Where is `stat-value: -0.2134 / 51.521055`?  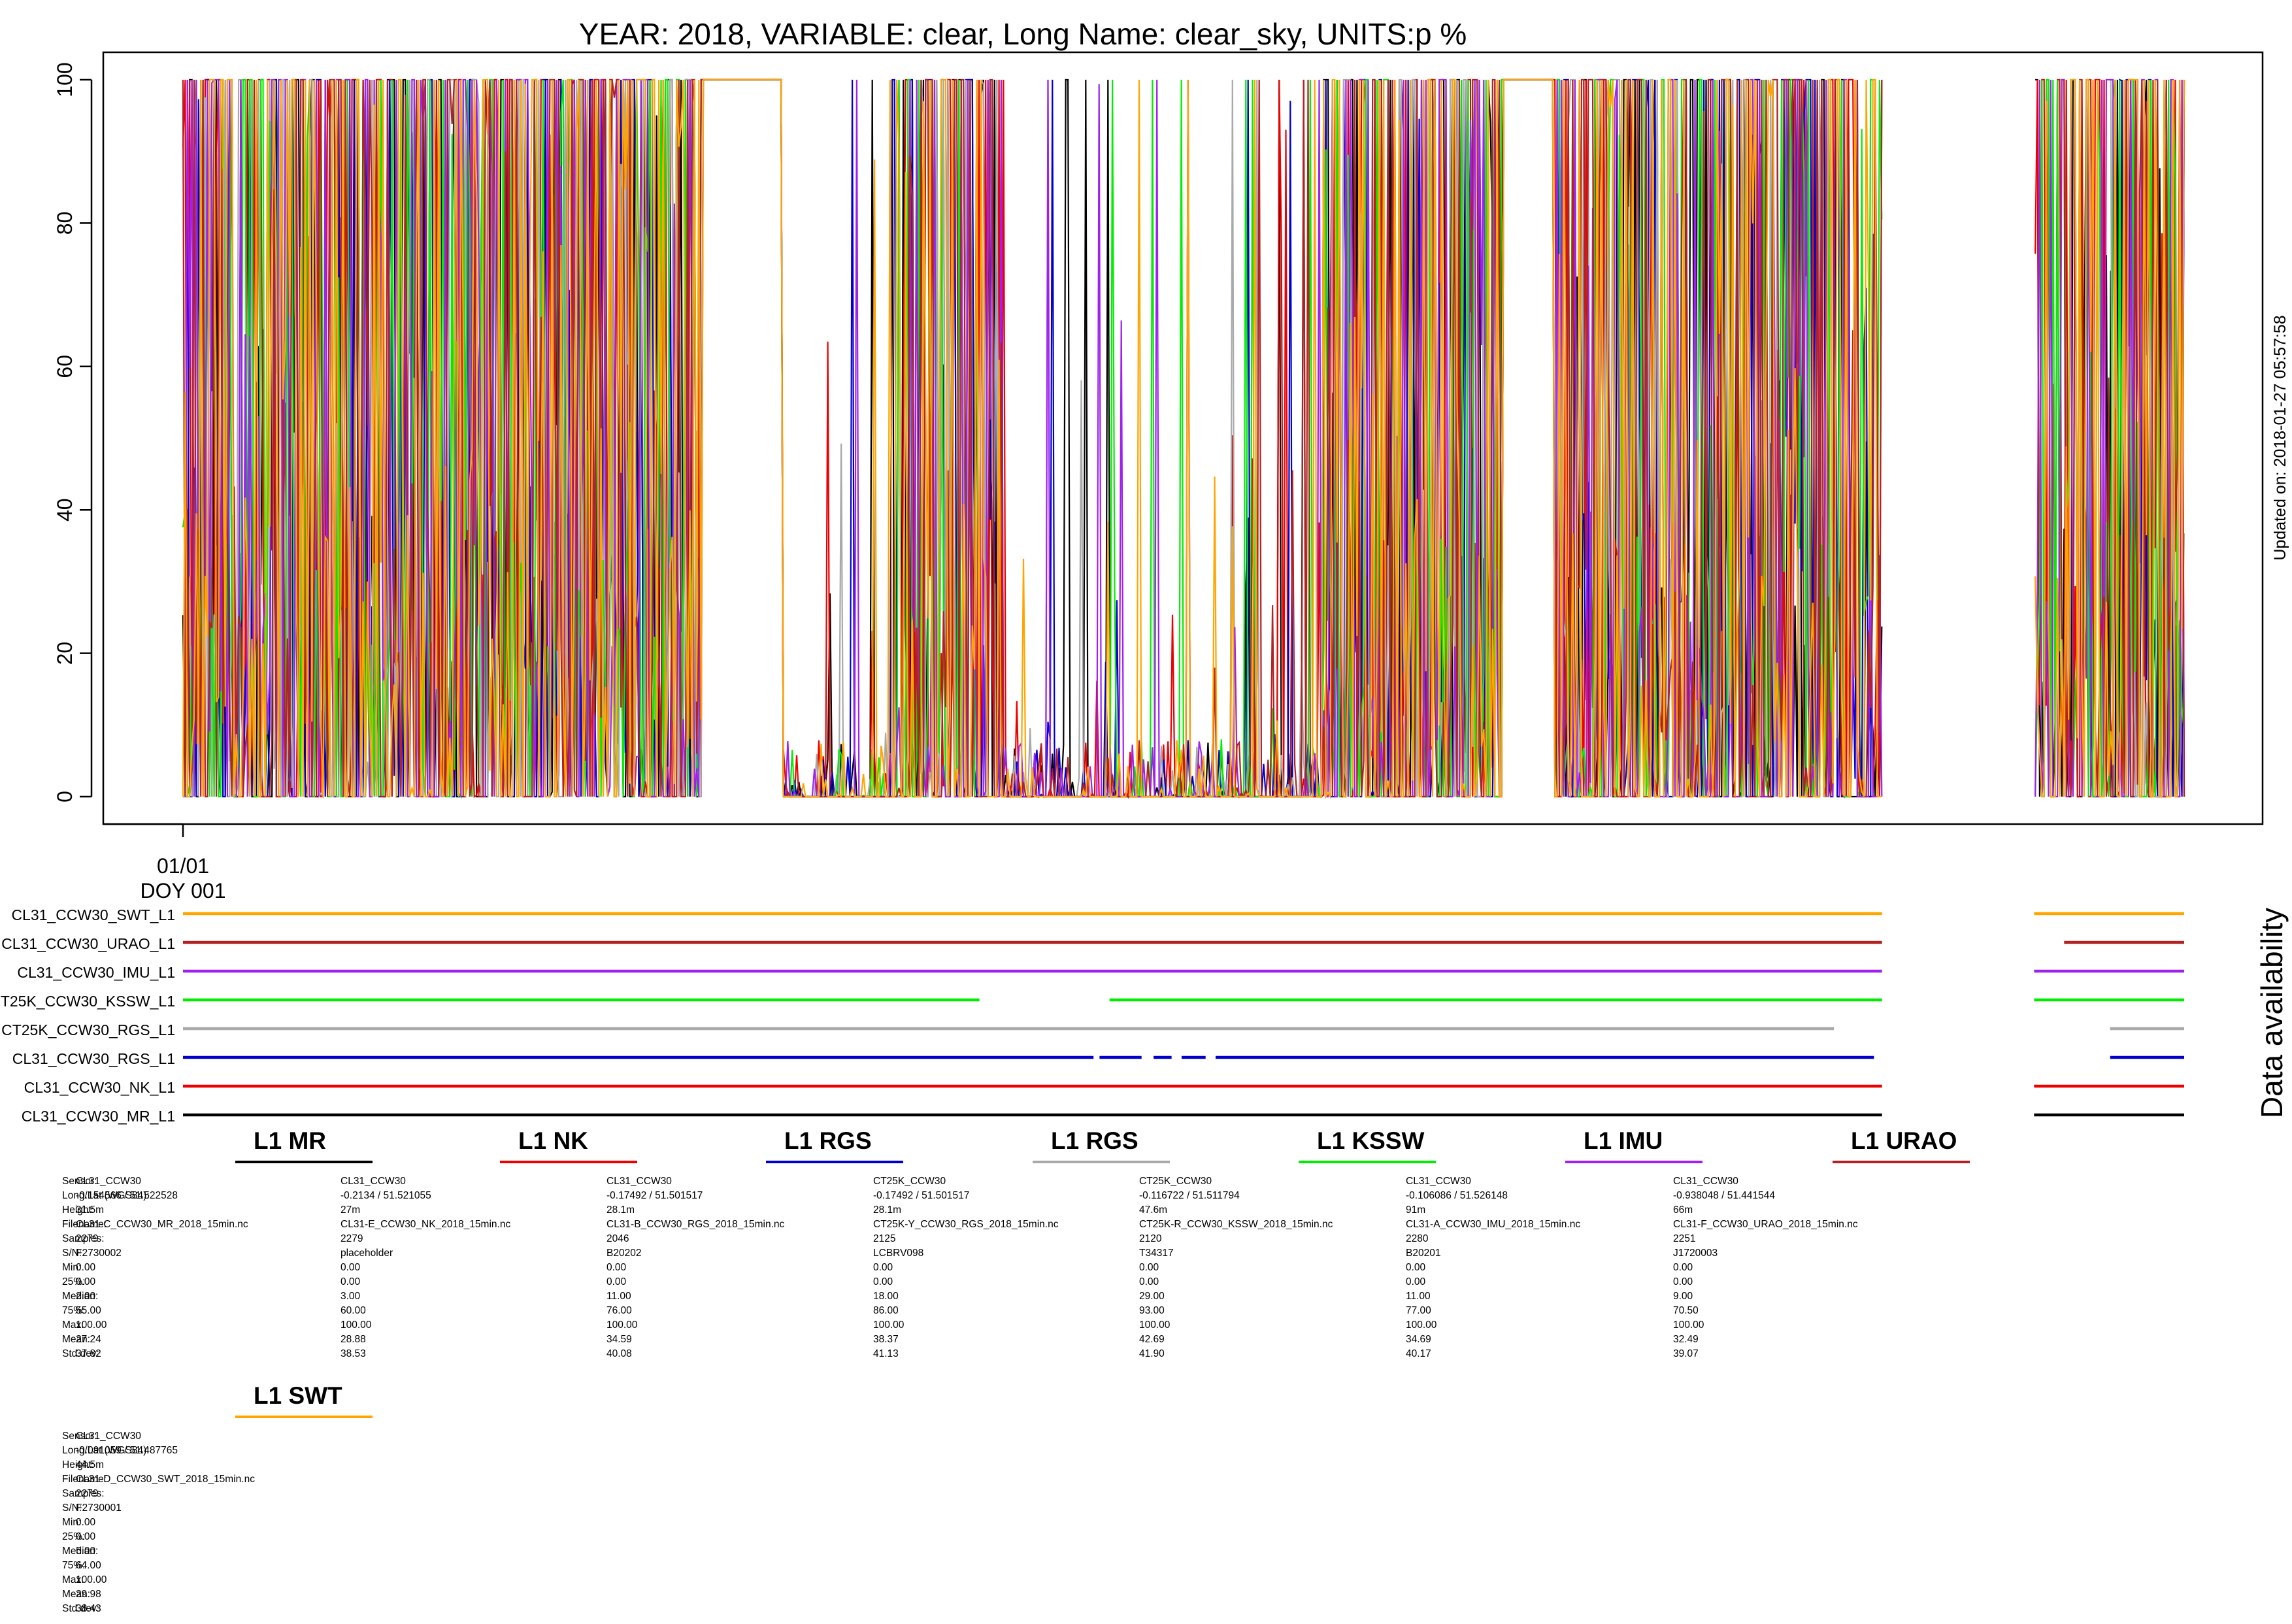 stat-value: -0.2134 / 51.521055 is located at coordinates (386, 1195).